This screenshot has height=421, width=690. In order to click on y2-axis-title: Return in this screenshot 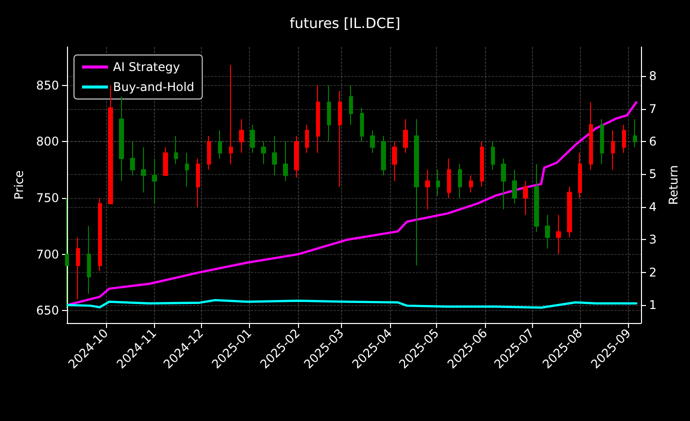, I will do `click(673, 185)`.